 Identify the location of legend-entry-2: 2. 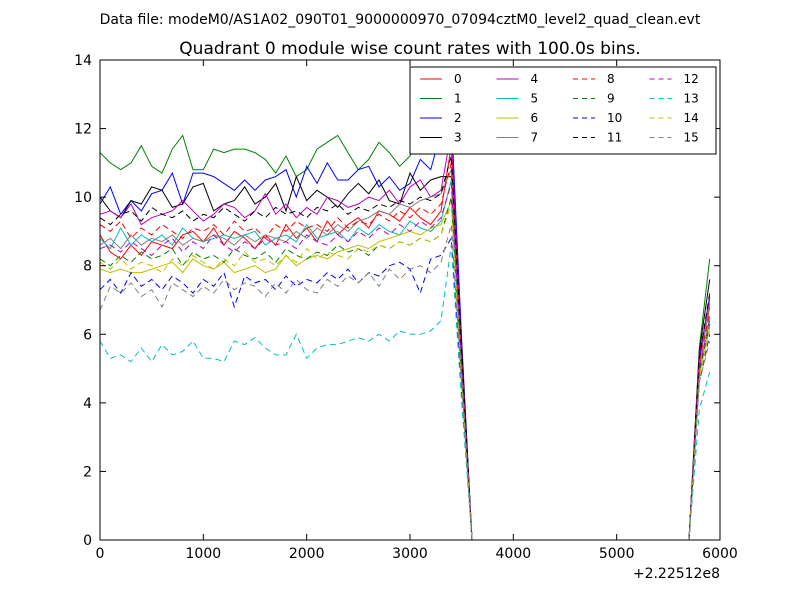
(441, 118).